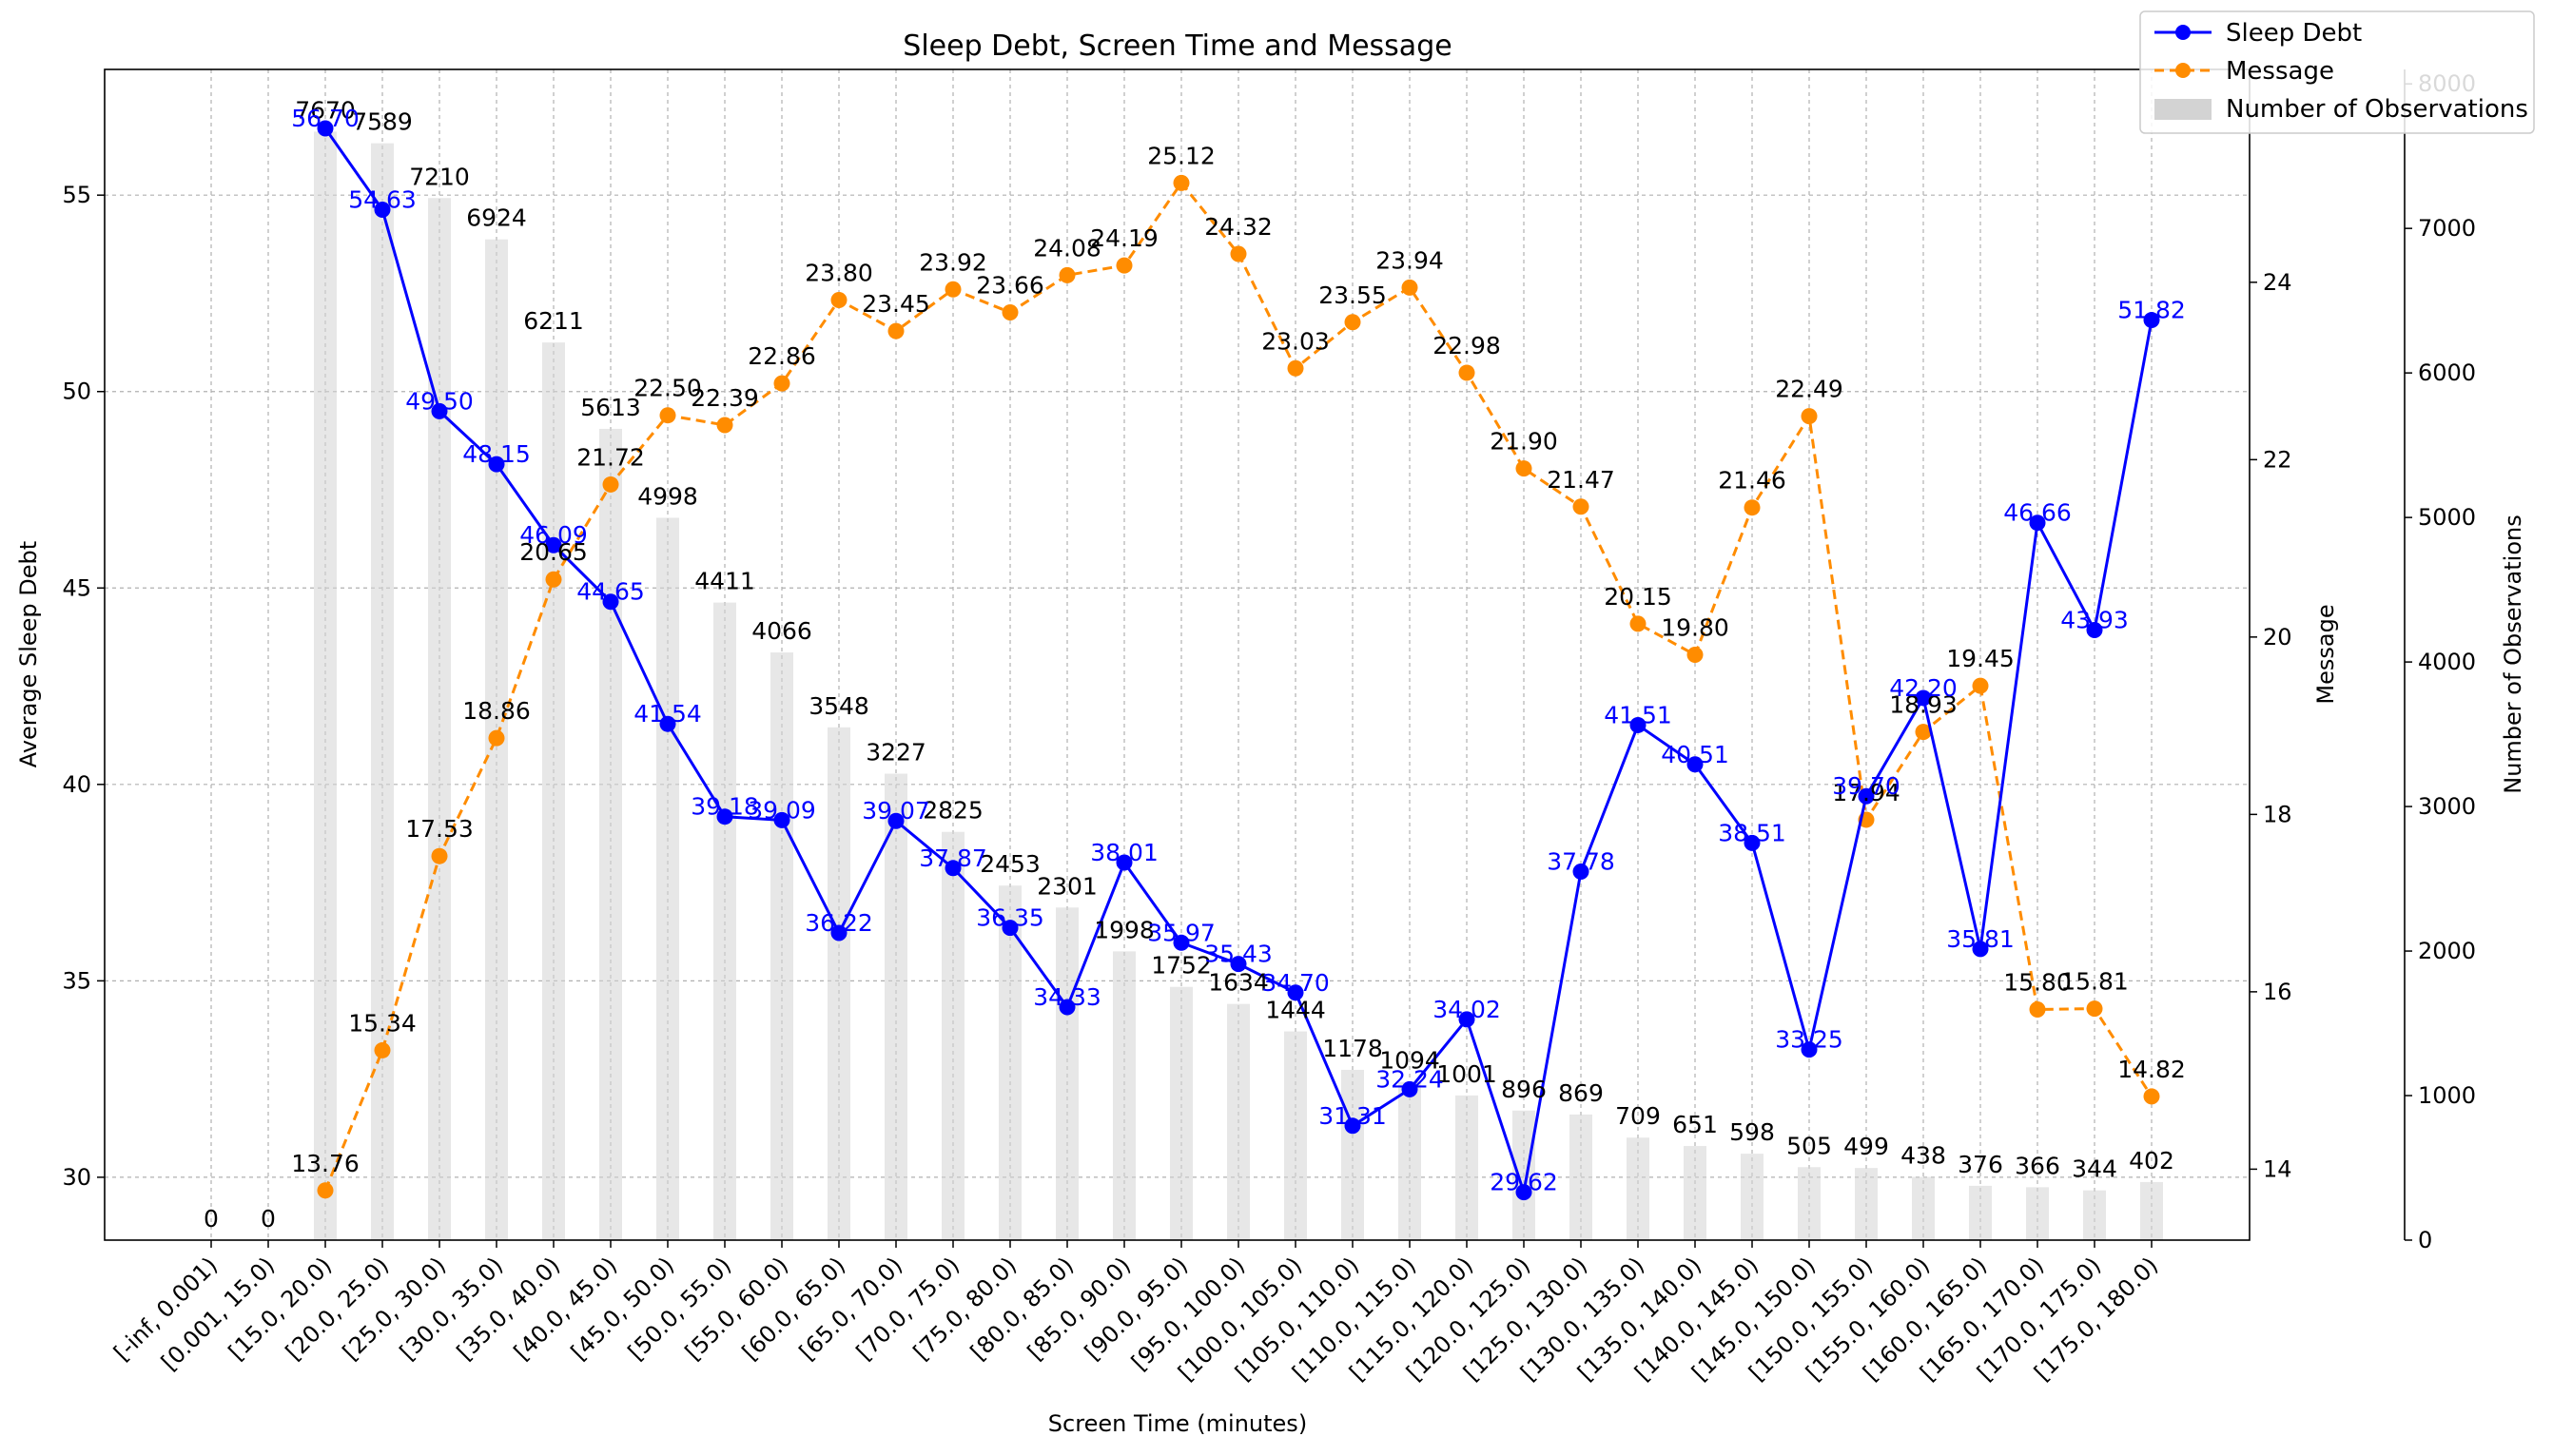 This screenshot has width=2553, height=1456. I want to click on label-sleep-debt: 38.01, so click(1124, 853).